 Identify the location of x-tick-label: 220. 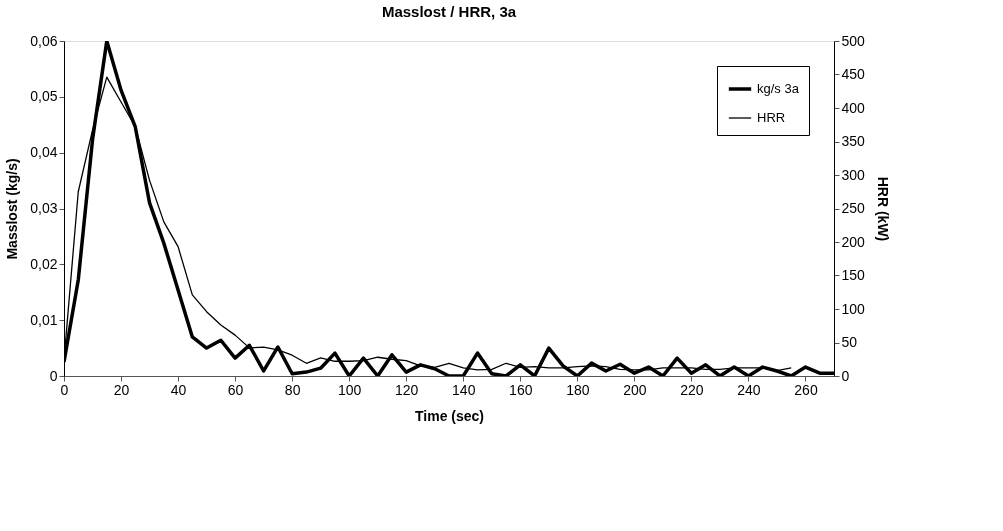
(692, 389).